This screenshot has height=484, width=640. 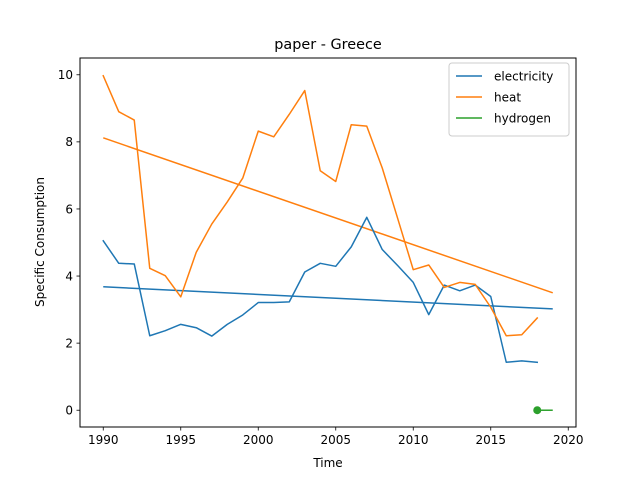 I want to click on legend: electricity heat hydrogen, so click(x=509, y=99).